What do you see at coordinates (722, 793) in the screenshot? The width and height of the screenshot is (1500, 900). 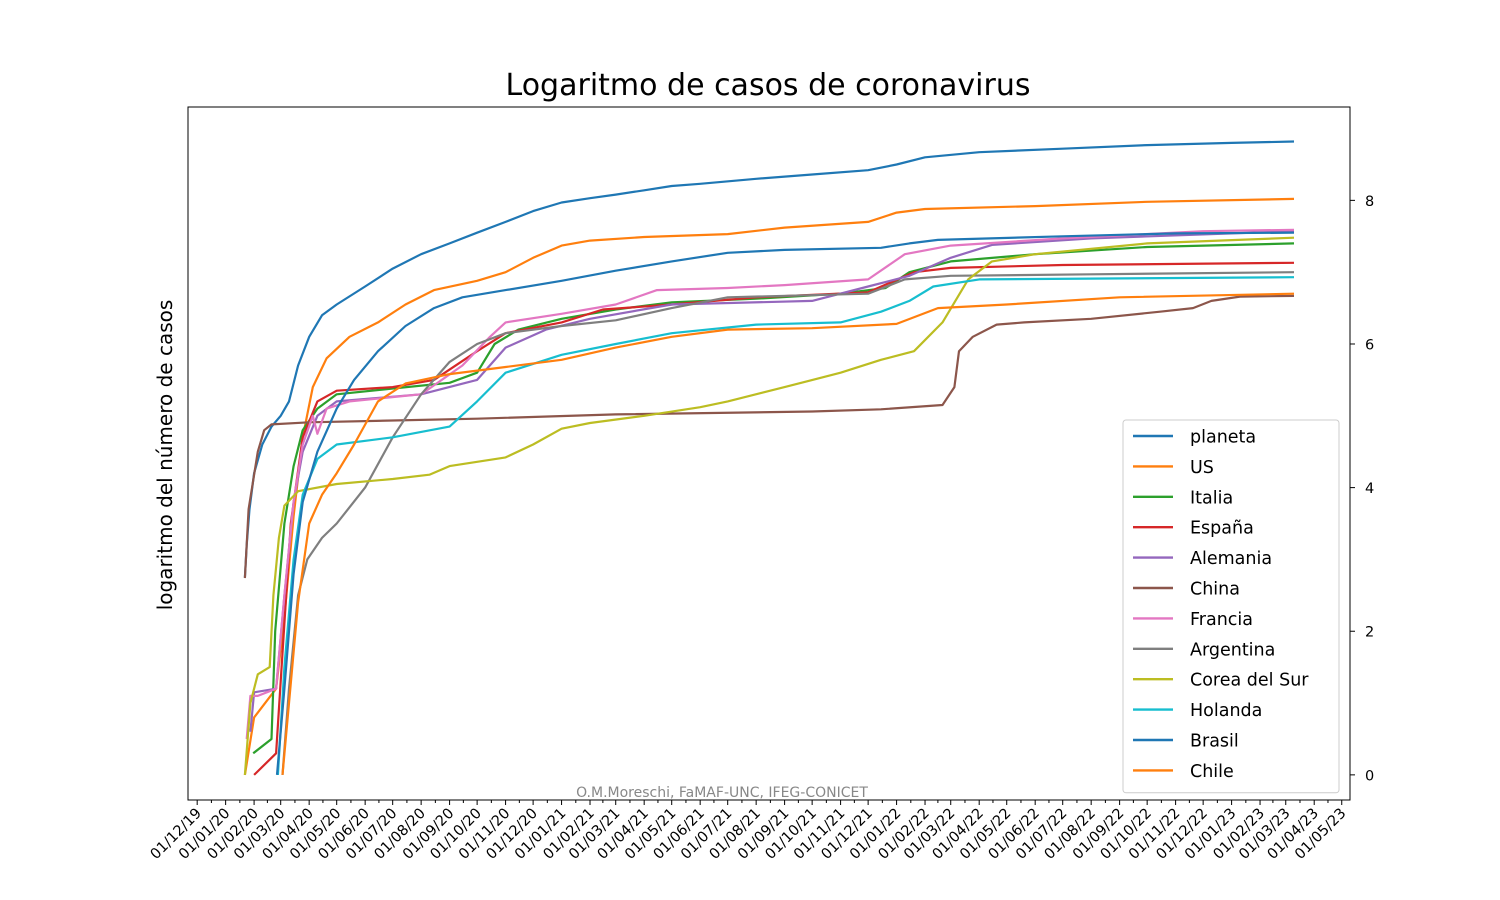 I see `credit-text: O.M.Moreschi, FaMAF-UNC, IFEG-CONICET` at bounding box center [722, 793].